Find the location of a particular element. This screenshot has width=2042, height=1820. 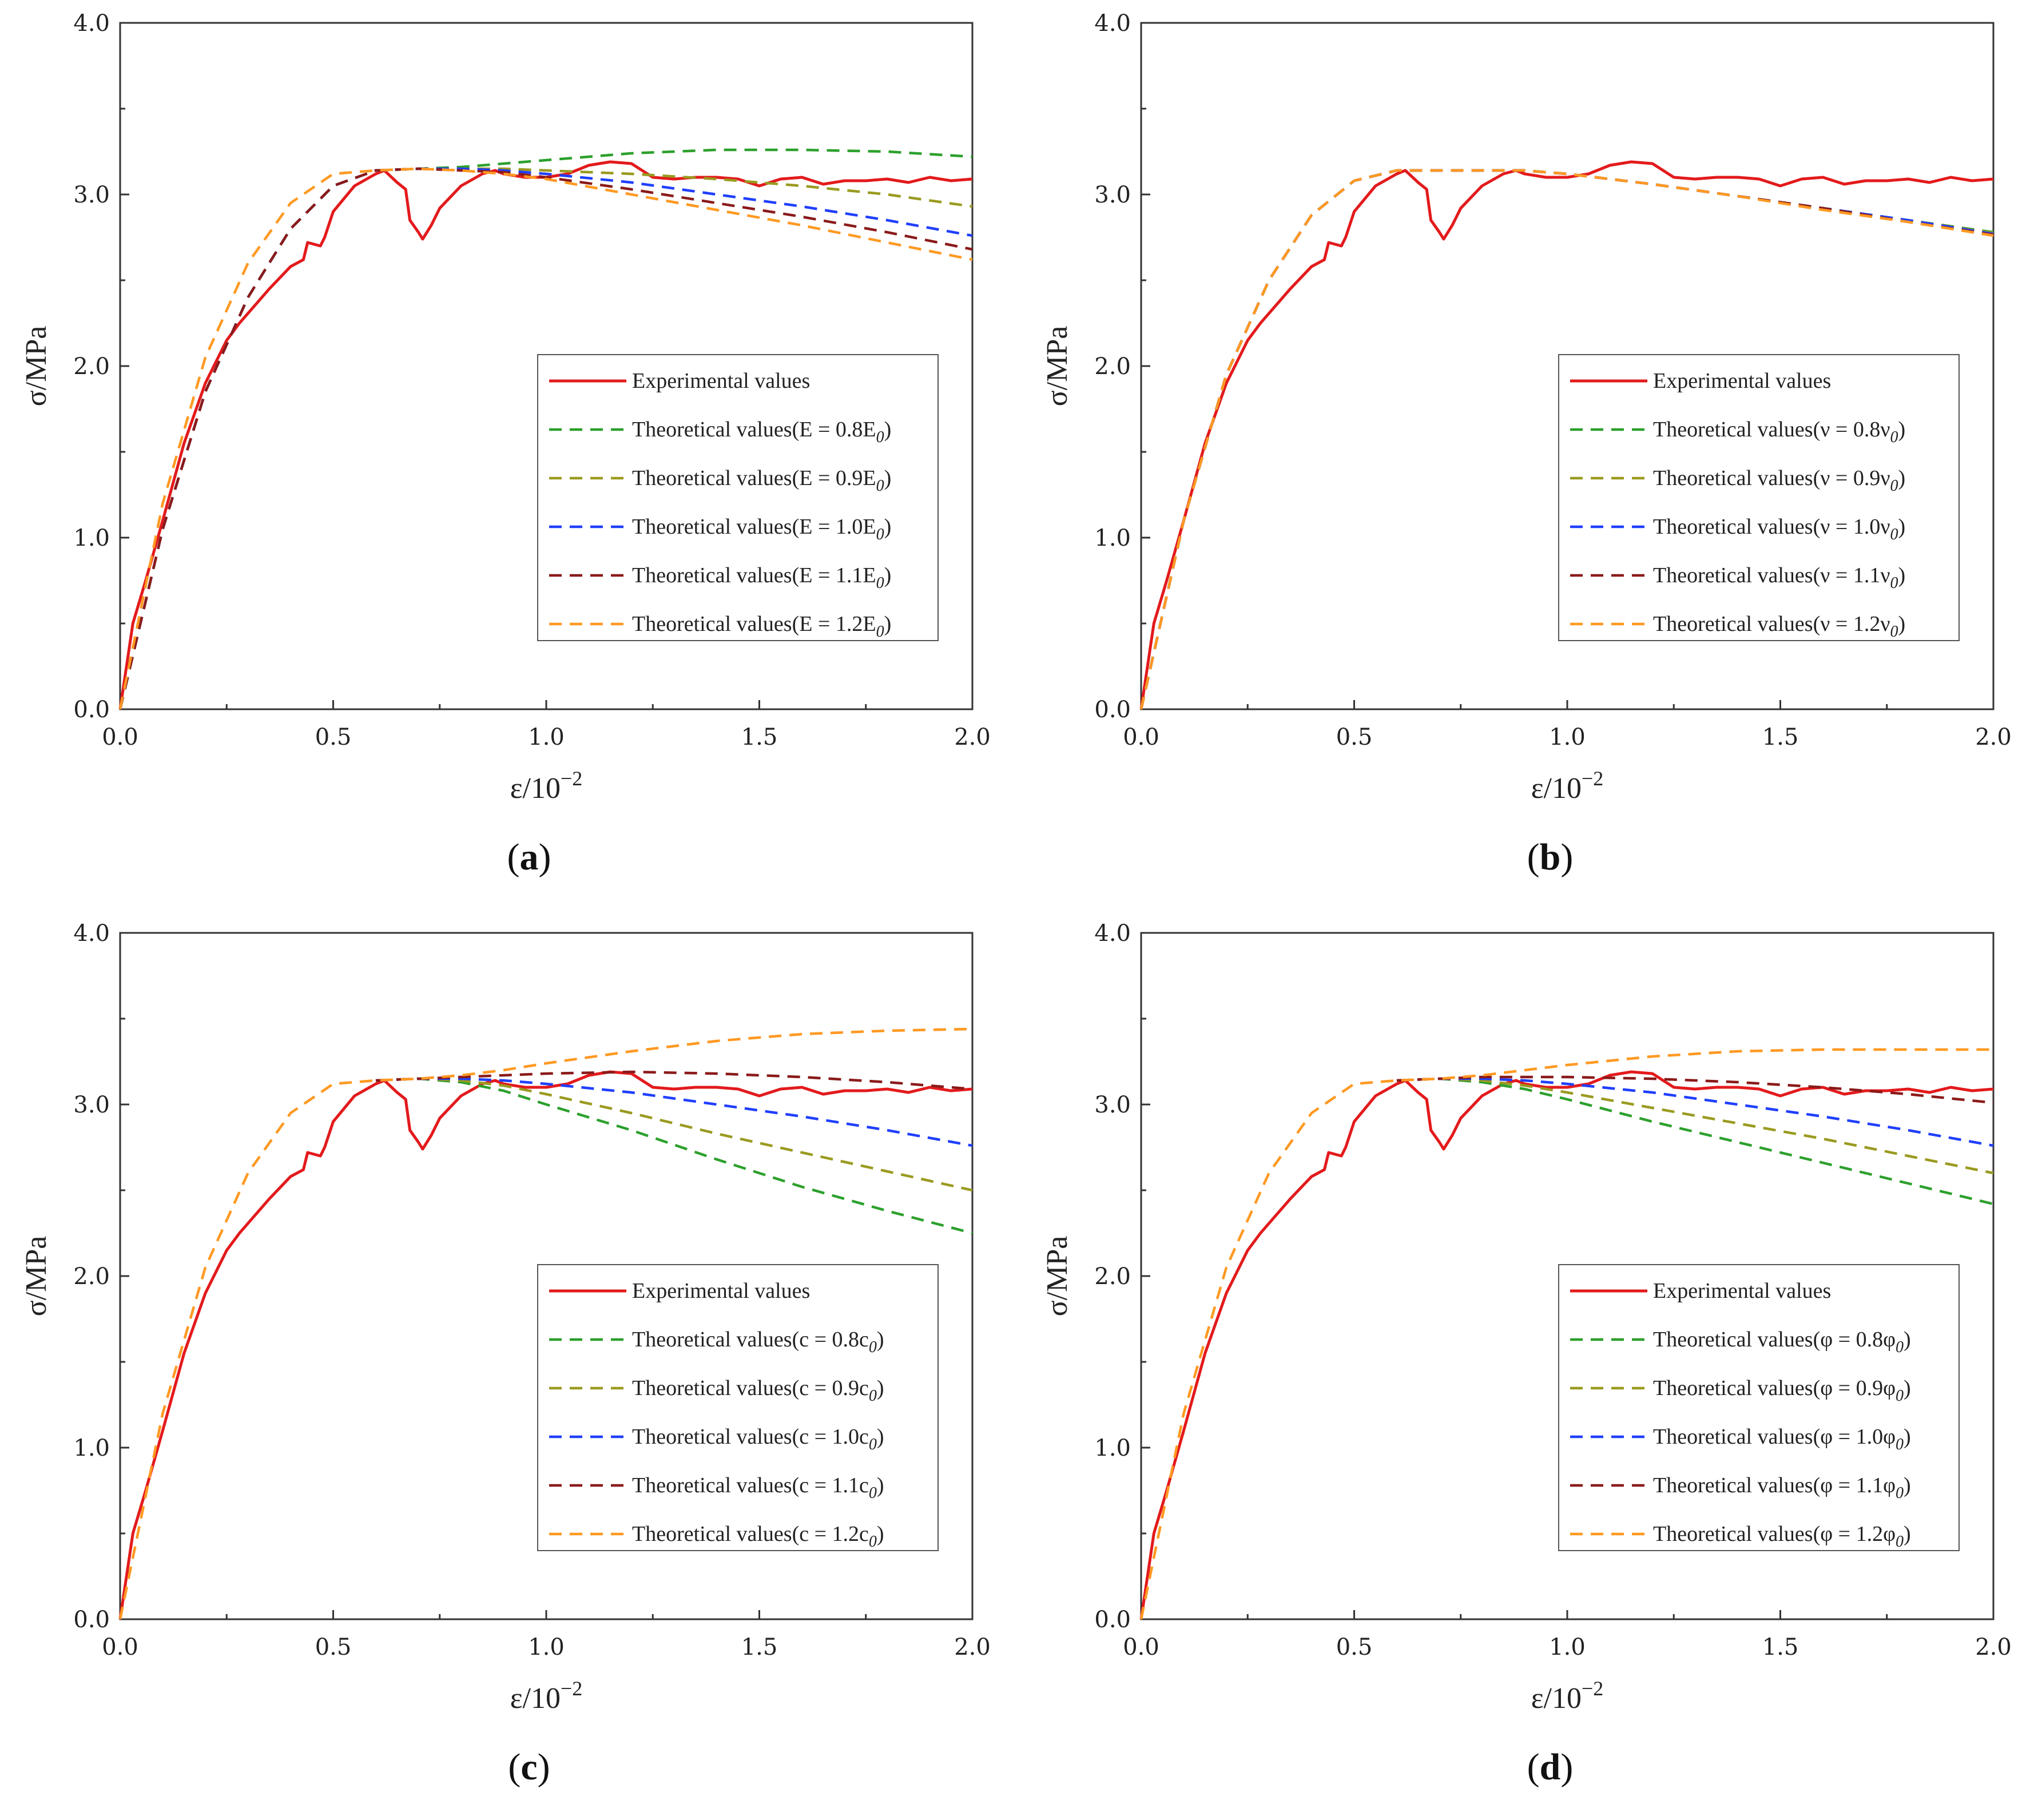

legend-entry-label: Theoretical values(E = 0.9E0) is located at coordinates (761, 481).